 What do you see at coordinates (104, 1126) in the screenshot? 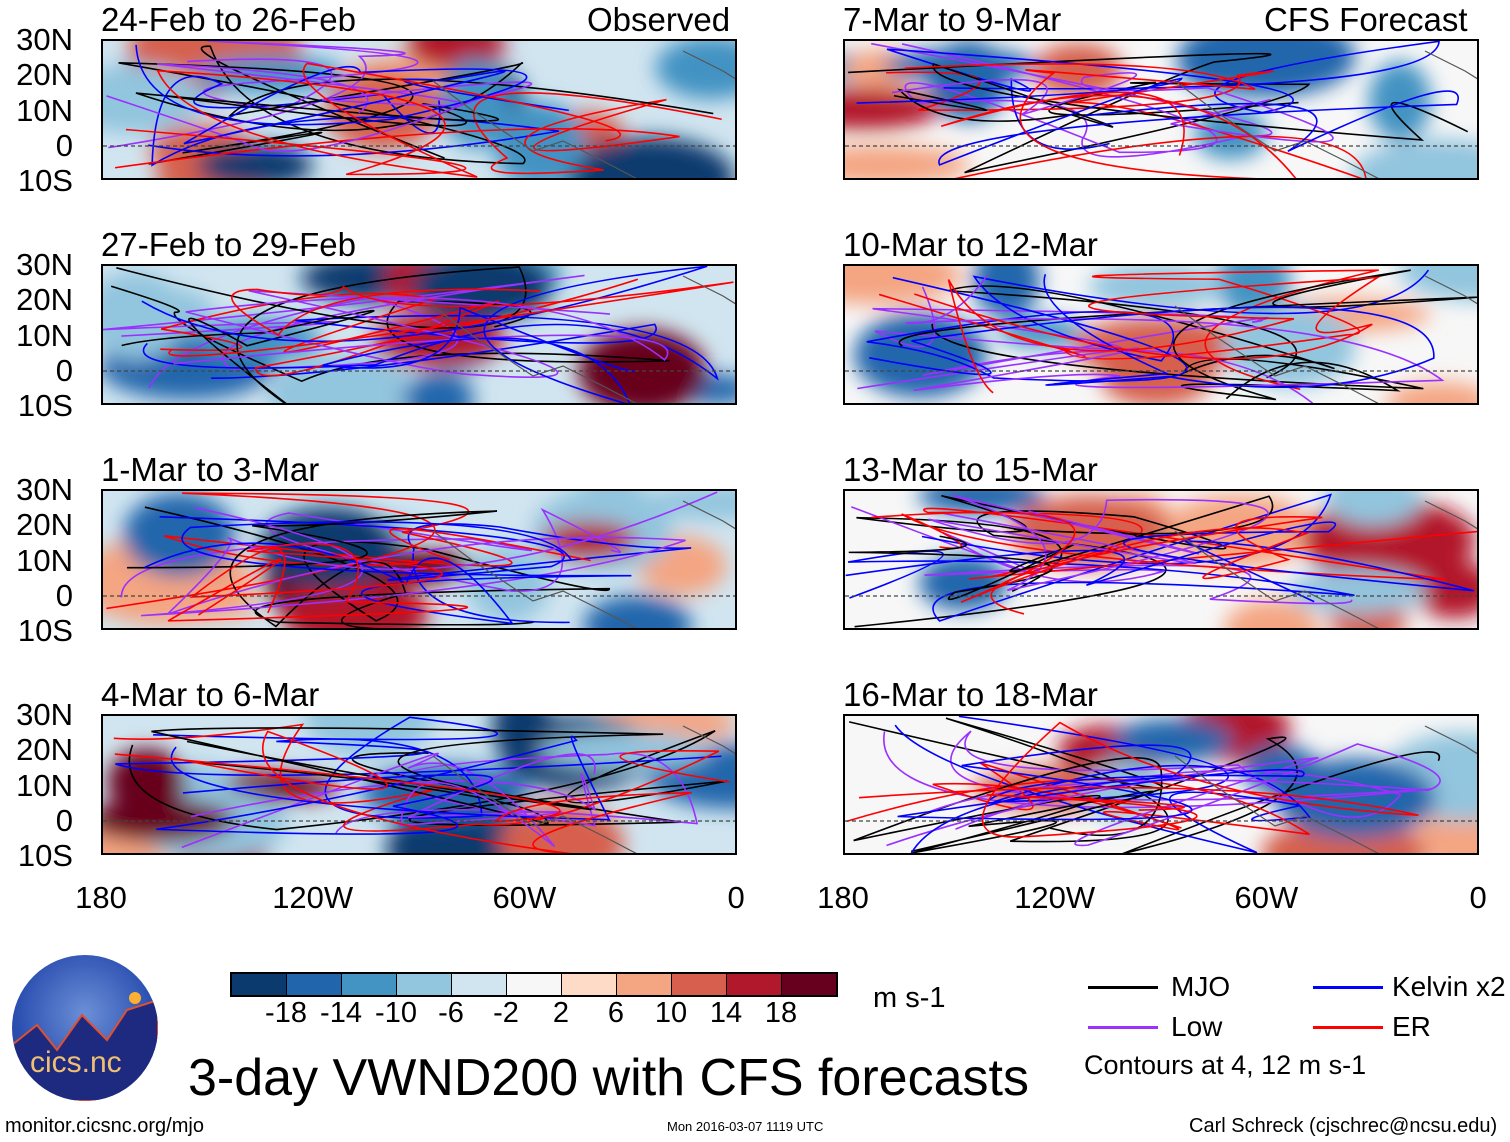
I see `footer-url: monitor.cicsnc.org/mjo` at bounding box center [104, 1126].